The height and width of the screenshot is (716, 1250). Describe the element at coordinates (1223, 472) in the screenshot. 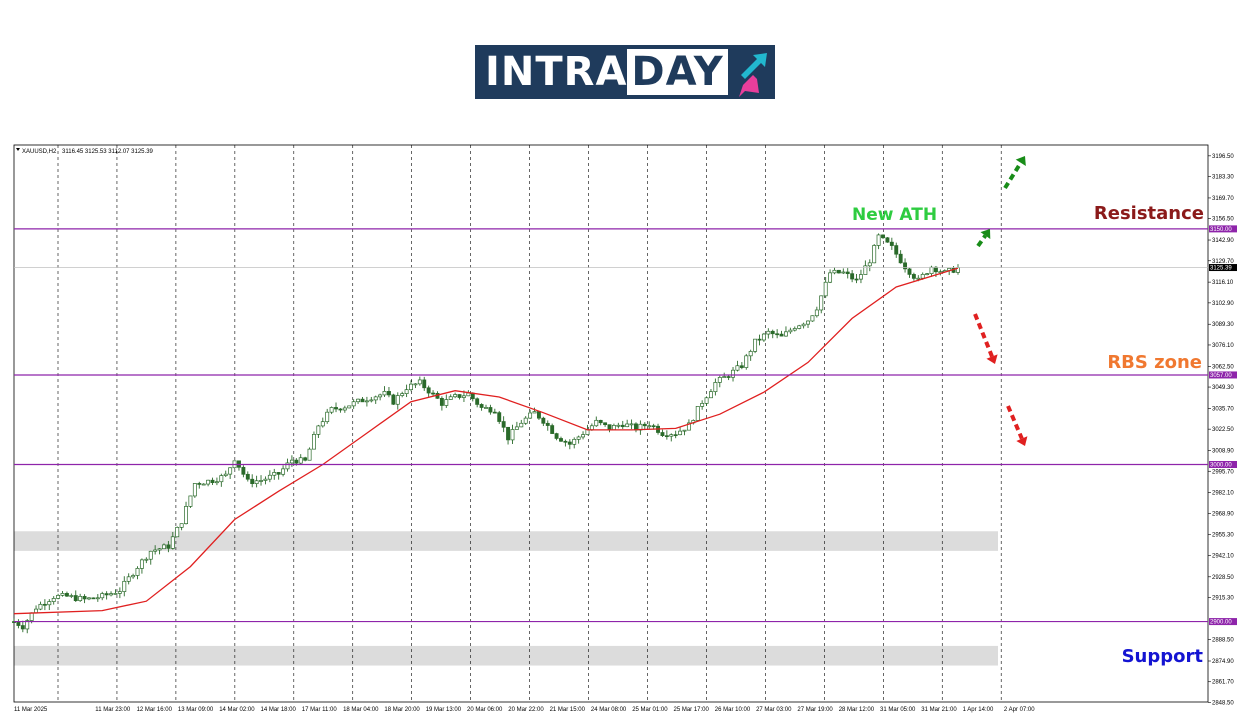

I see `y-tick-label-15: 2995.70` at that location.